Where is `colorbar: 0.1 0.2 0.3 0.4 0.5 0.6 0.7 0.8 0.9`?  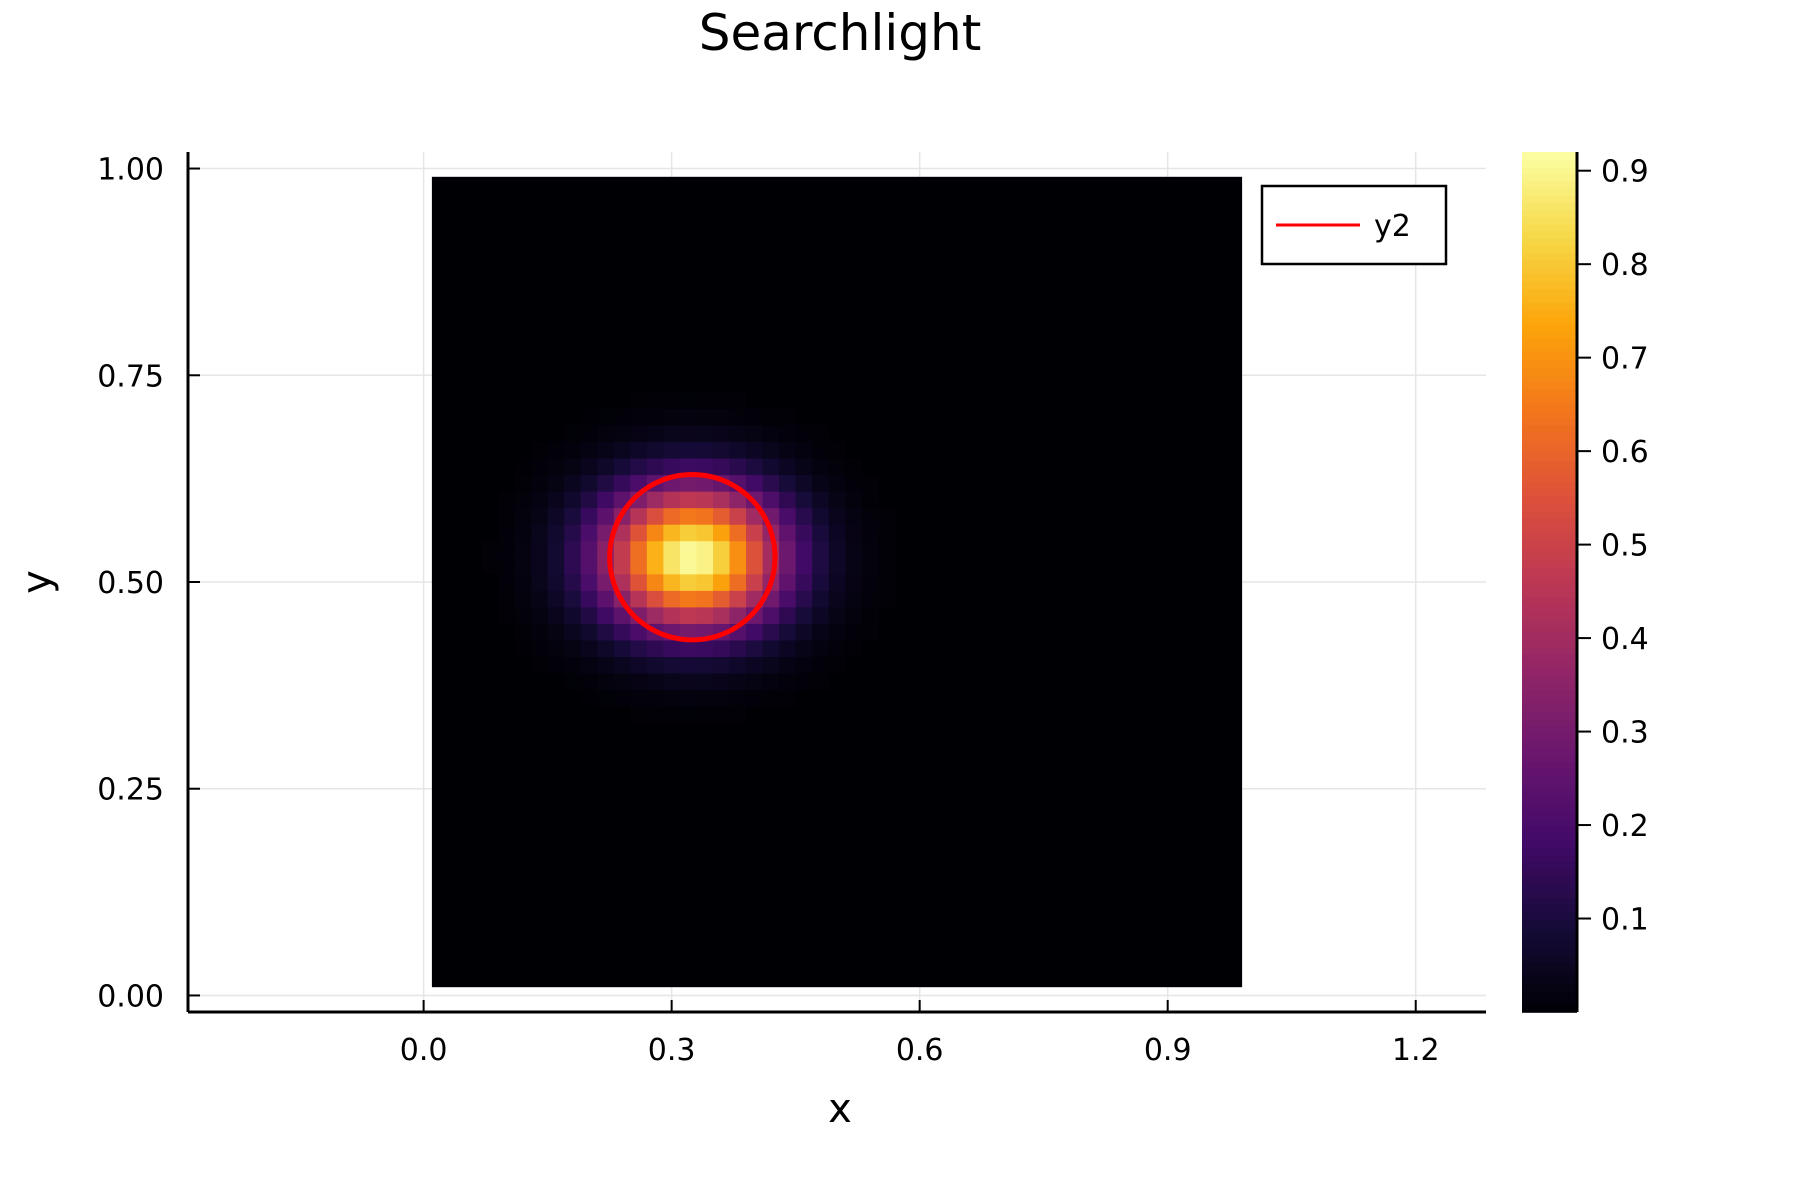 colorbar: 0.1 0.2 0.3 0.4 0.5 0.6 0.7 0.8 0.9 is located at coordinates (1585, 582).